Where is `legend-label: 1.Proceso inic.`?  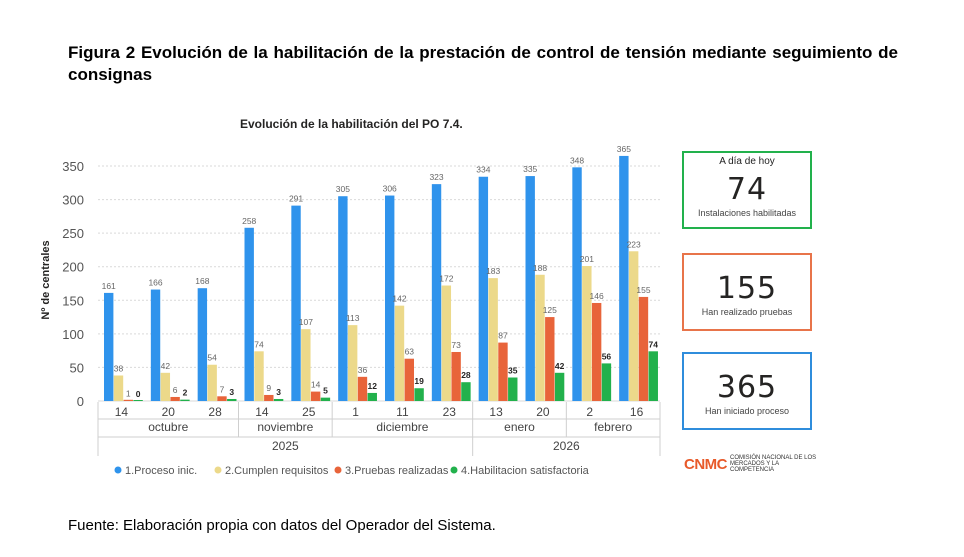
legend-label: 1.Proceso inic. is located at coordinates (161, 471).